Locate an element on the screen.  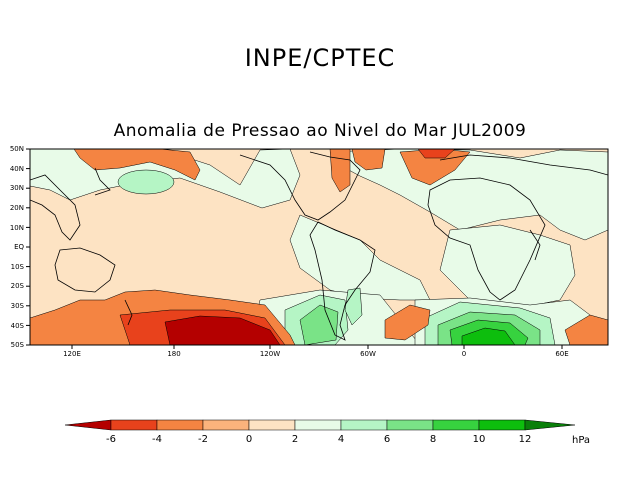
north-america-east-negative is located at coordinates (340, 171).